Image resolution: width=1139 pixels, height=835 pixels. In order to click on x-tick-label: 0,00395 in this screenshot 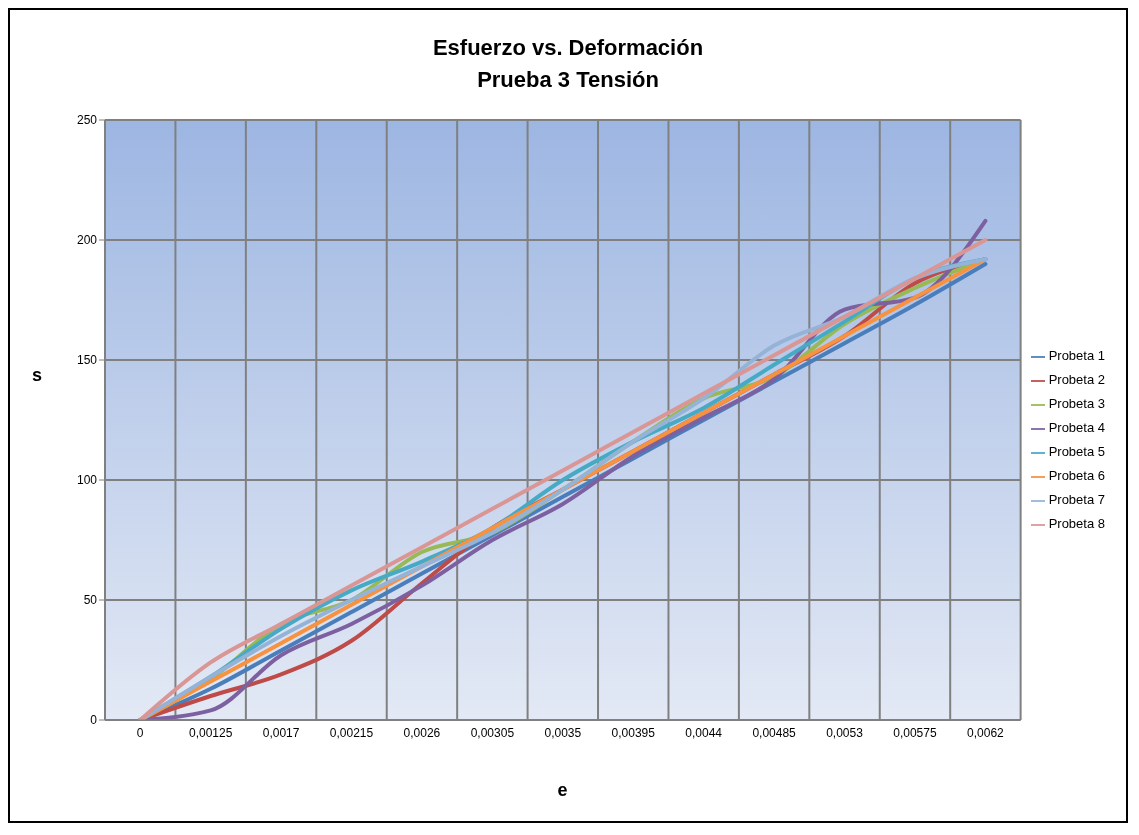, I will do `click(633, 732)`.